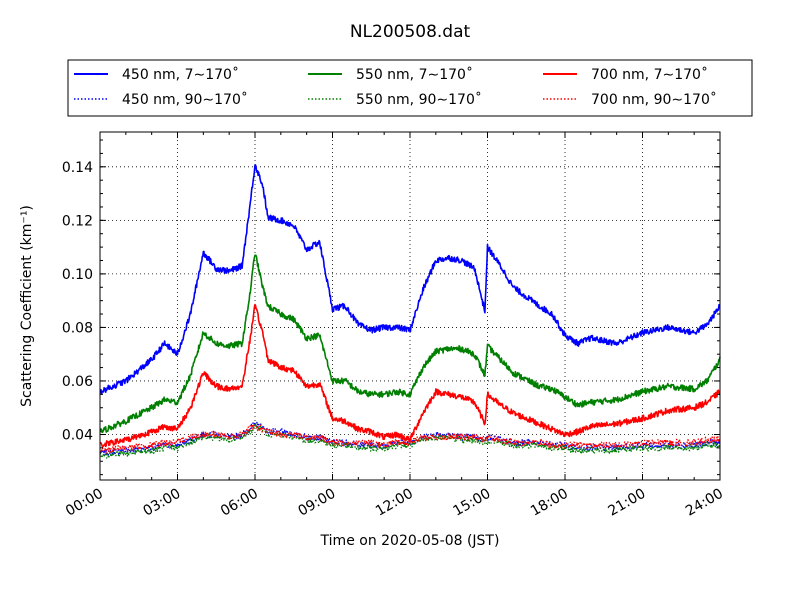  I want to click on y-tick-label: 0.06, so click(77, 382).